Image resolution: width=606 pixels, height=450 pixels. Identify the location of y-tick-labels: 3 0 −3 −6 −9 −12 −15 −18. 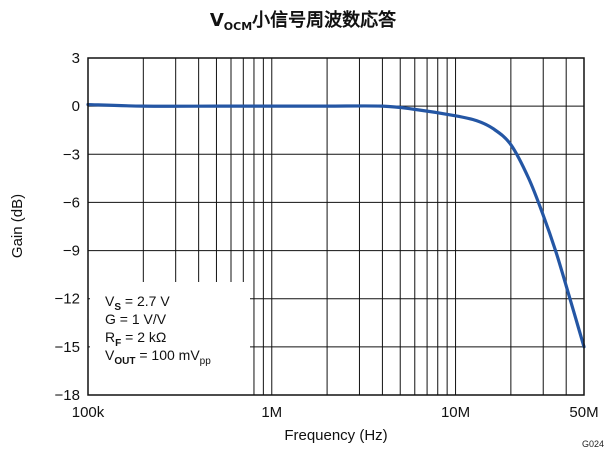
(67, 227).